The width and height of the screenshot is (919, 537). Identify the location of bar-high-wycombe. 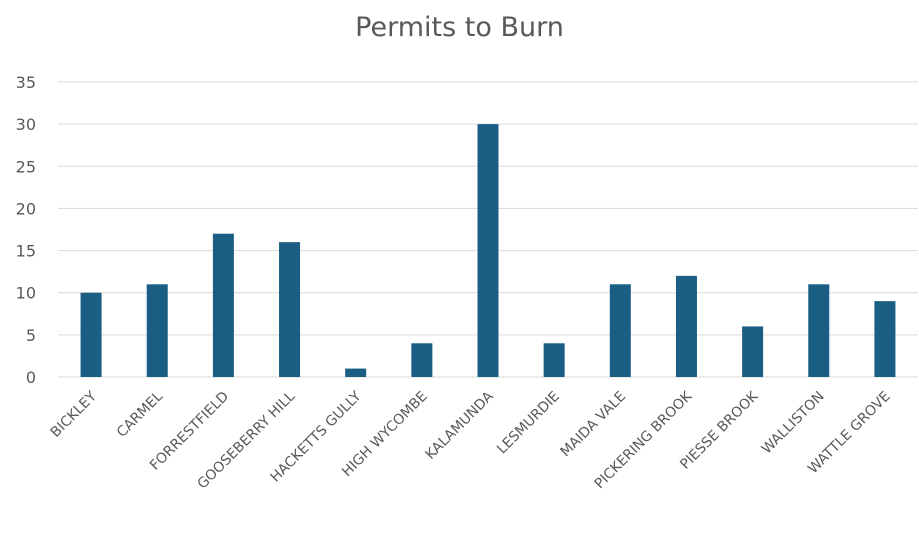
(422, 360).